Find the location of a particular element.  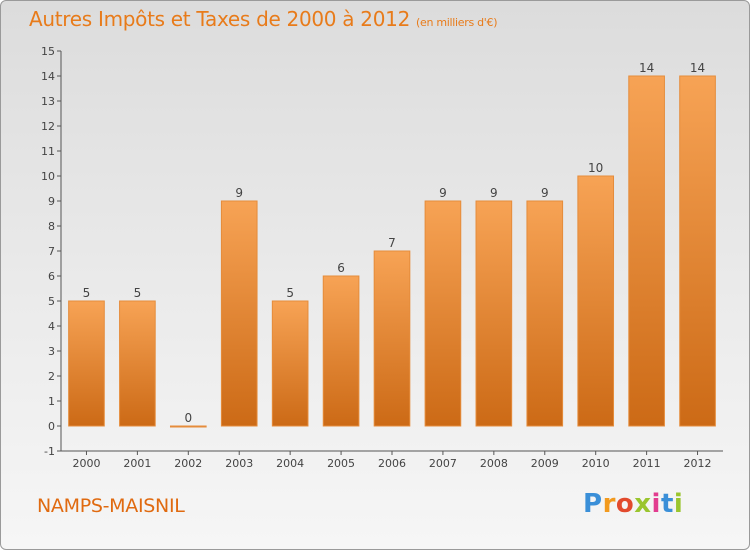

data-label: 7 is located at coordinates (392, 243).